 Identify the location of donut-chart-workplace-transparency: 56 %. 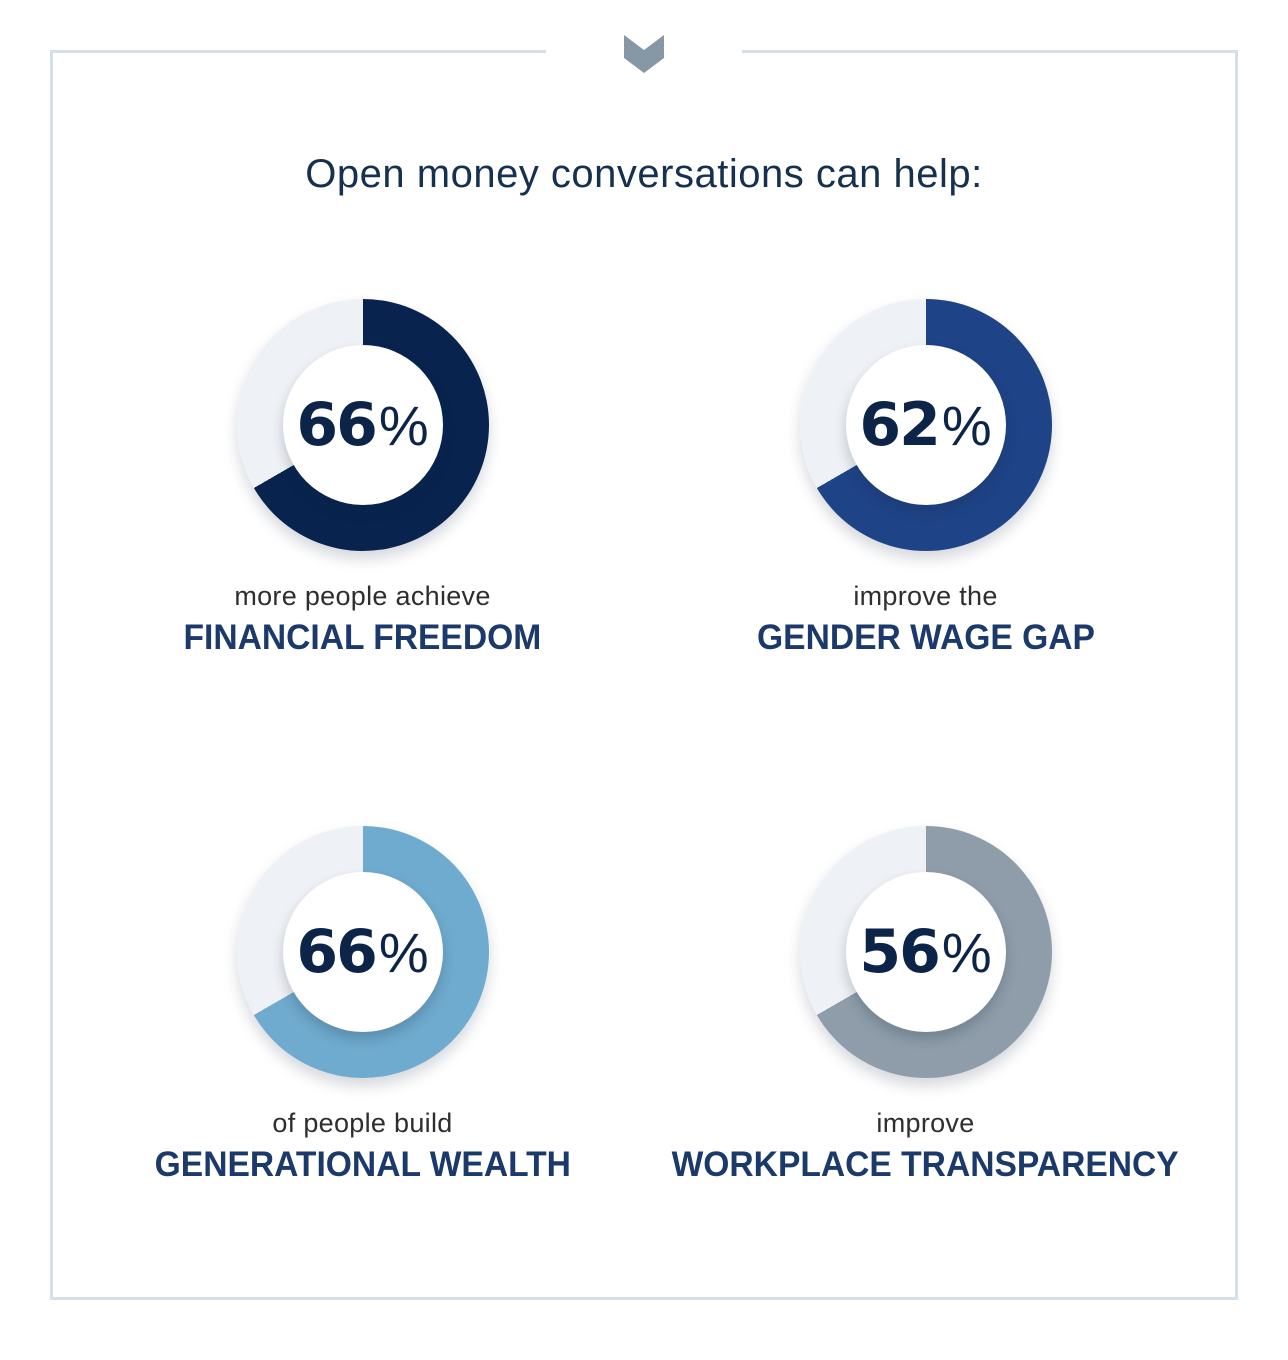
(925, 952).